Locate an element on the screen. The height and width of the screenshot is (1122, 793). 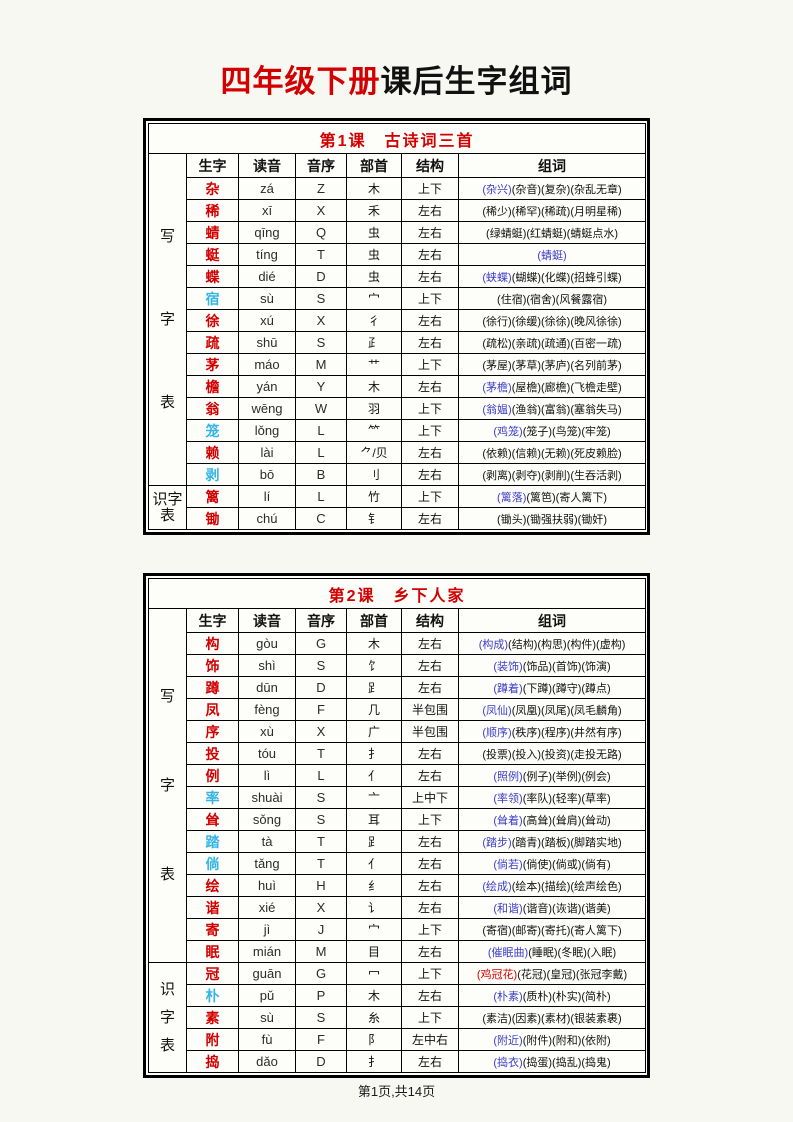
char-cell: 绘 is located at coordinates (212, 885).